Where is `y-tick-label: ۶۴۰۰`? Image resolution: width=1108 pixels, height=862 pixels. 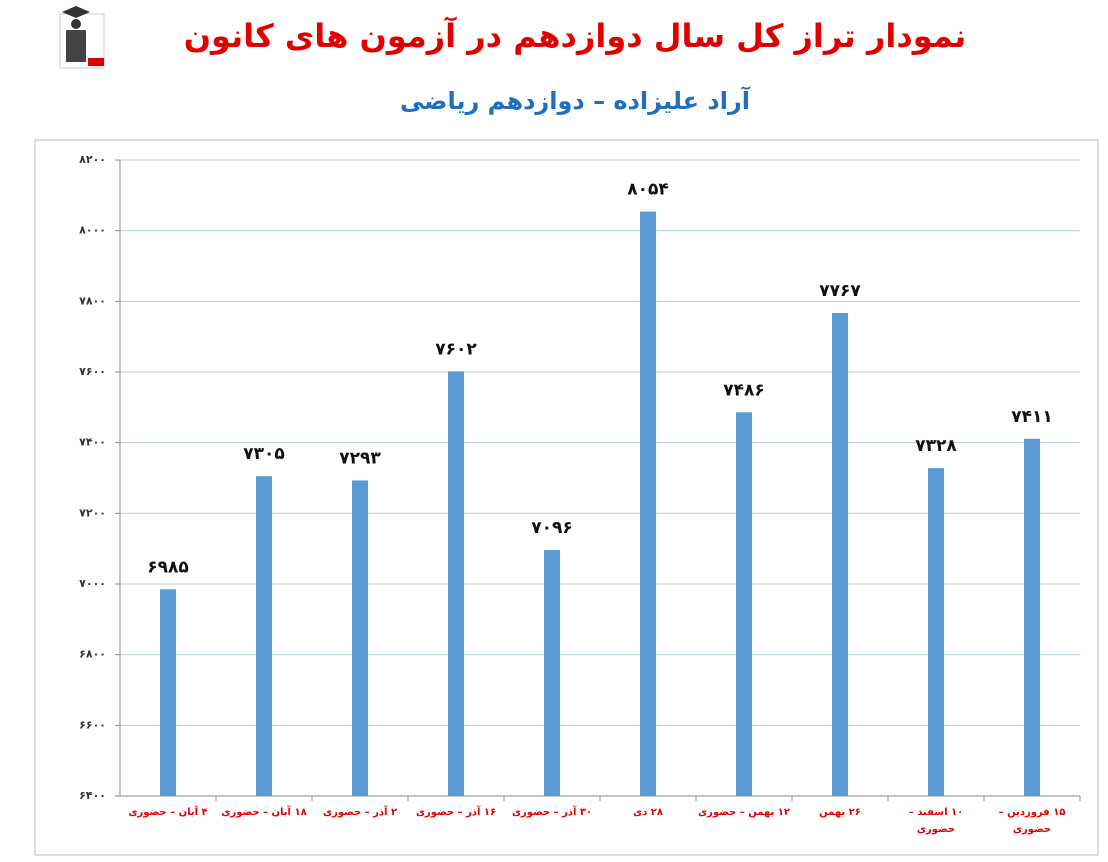
y-tick-label: ۶۴۰۰ is located at coordinates (92, 795).